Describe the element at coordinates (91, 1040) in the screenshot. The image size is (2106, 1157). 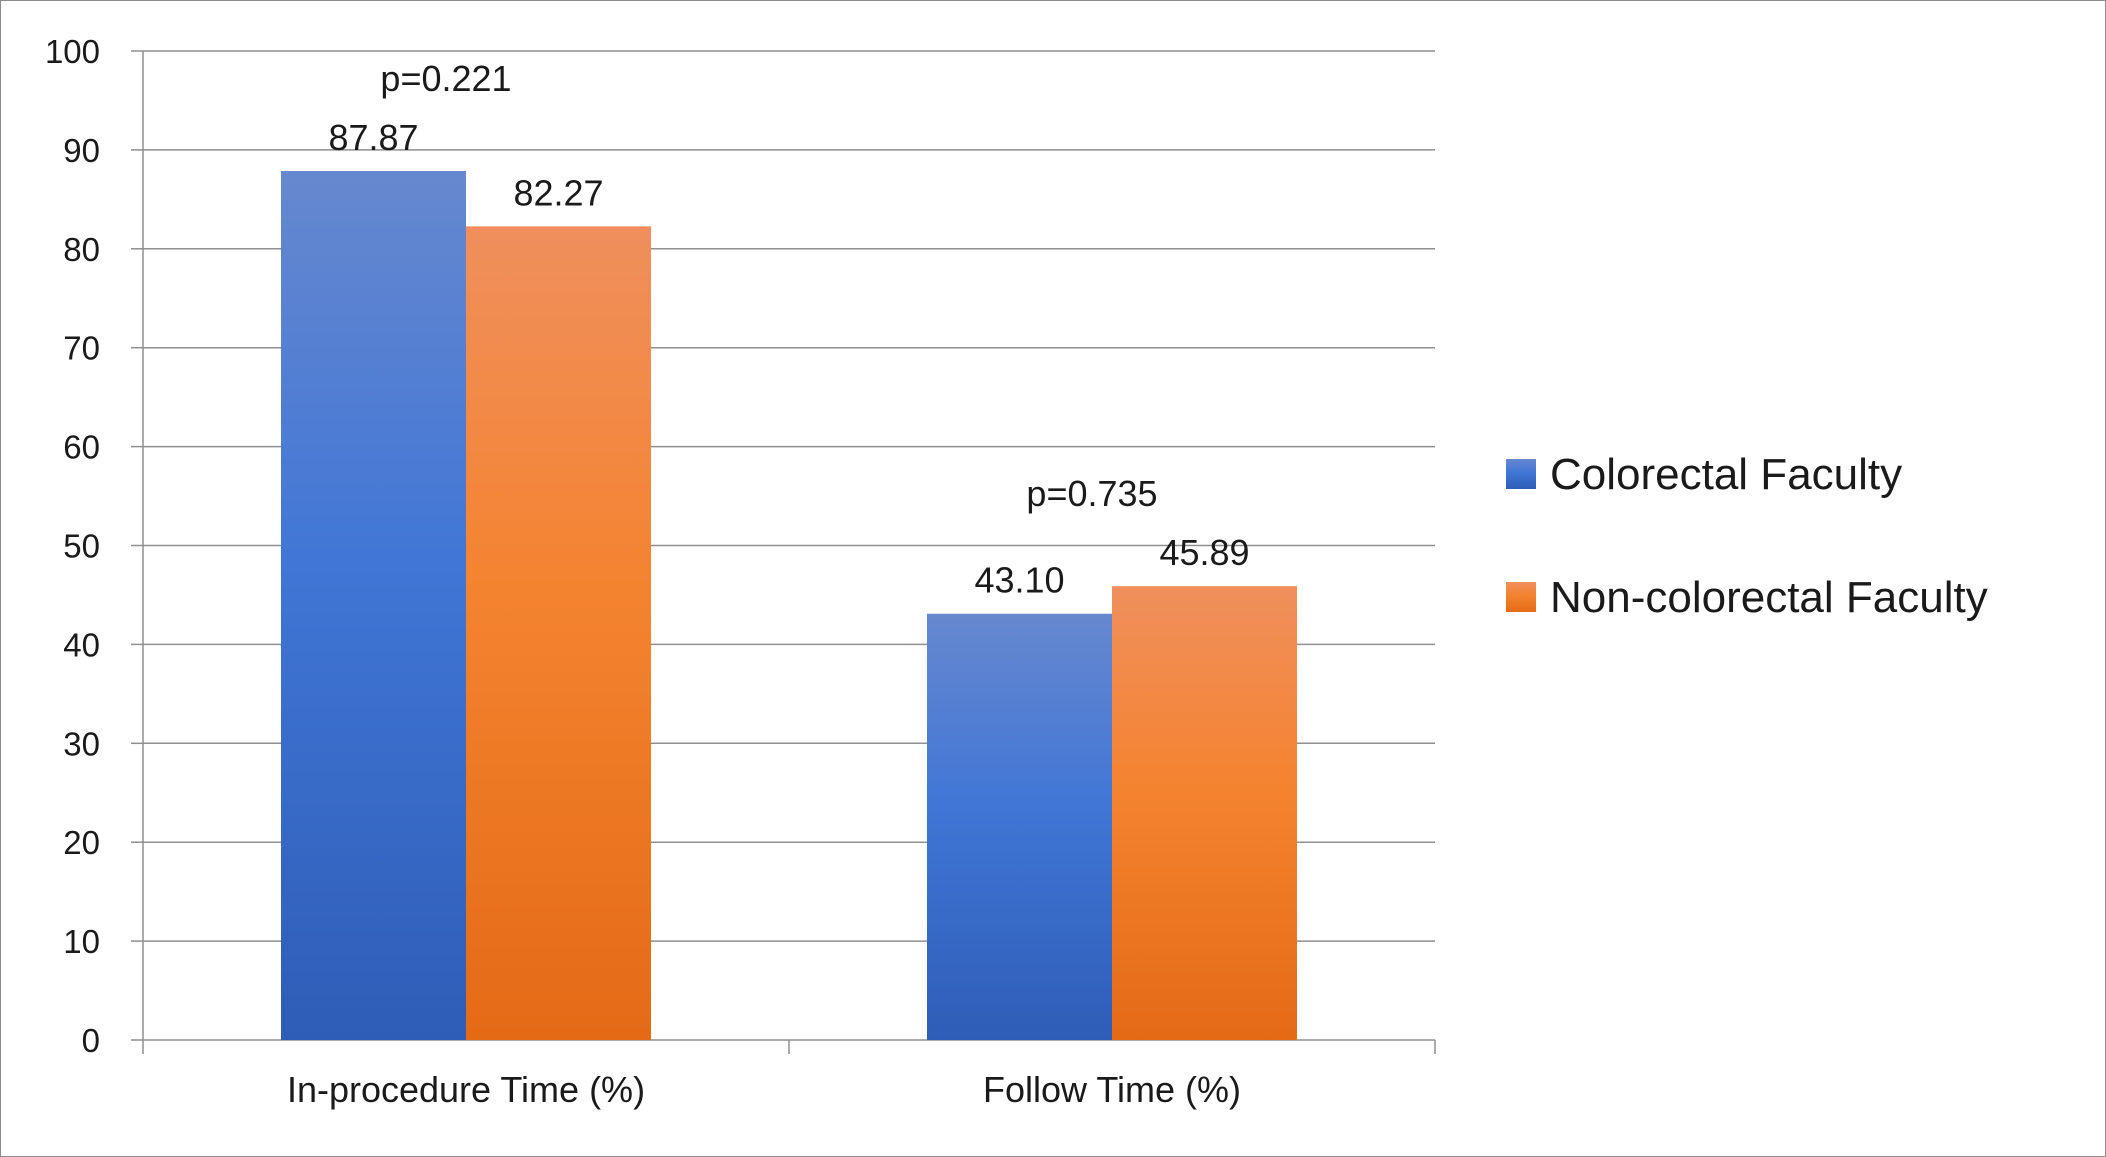
I see `y-tick-label: 0` at that location.